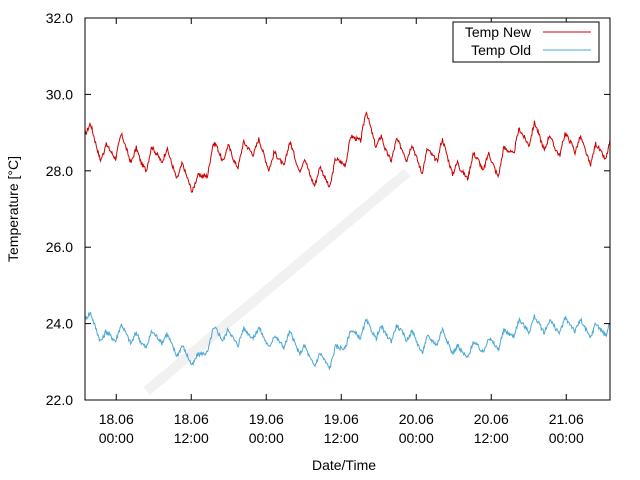  What do you see at coordinates (59, 247) in the screenshot?
I see `y-tick-label: 26.0` at bounding box center [59, 247].